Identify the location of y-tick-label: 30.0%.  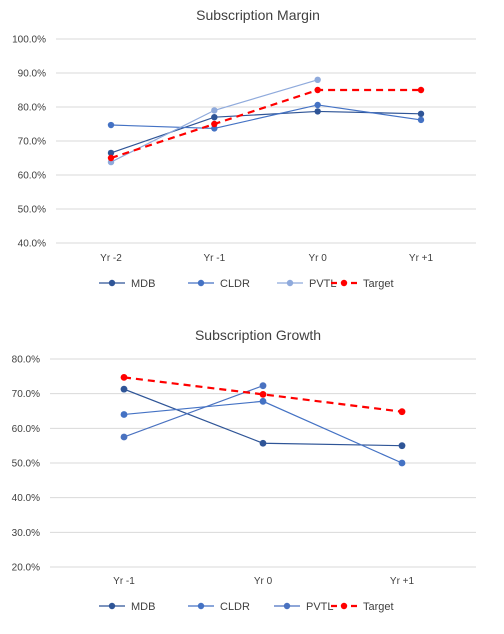
(26, 533).